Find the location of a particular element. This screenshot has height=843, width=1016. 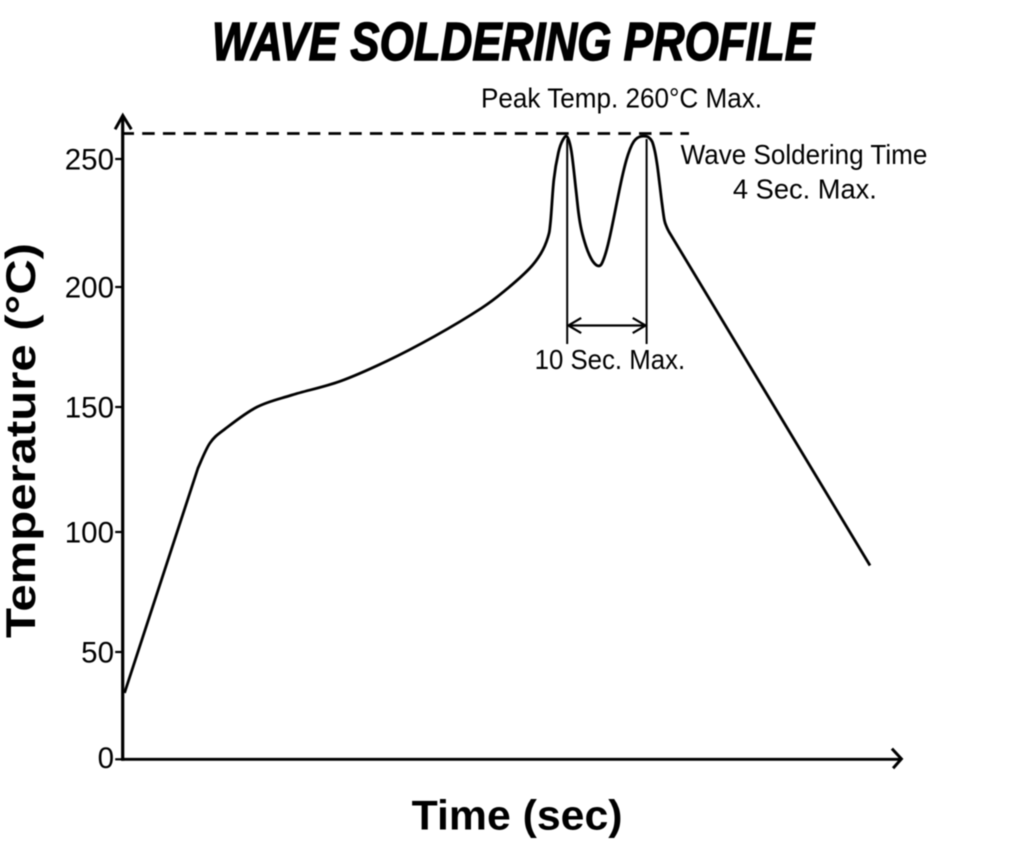

svg-text: Wave Soldering Time is located at coordinates (804, 154).